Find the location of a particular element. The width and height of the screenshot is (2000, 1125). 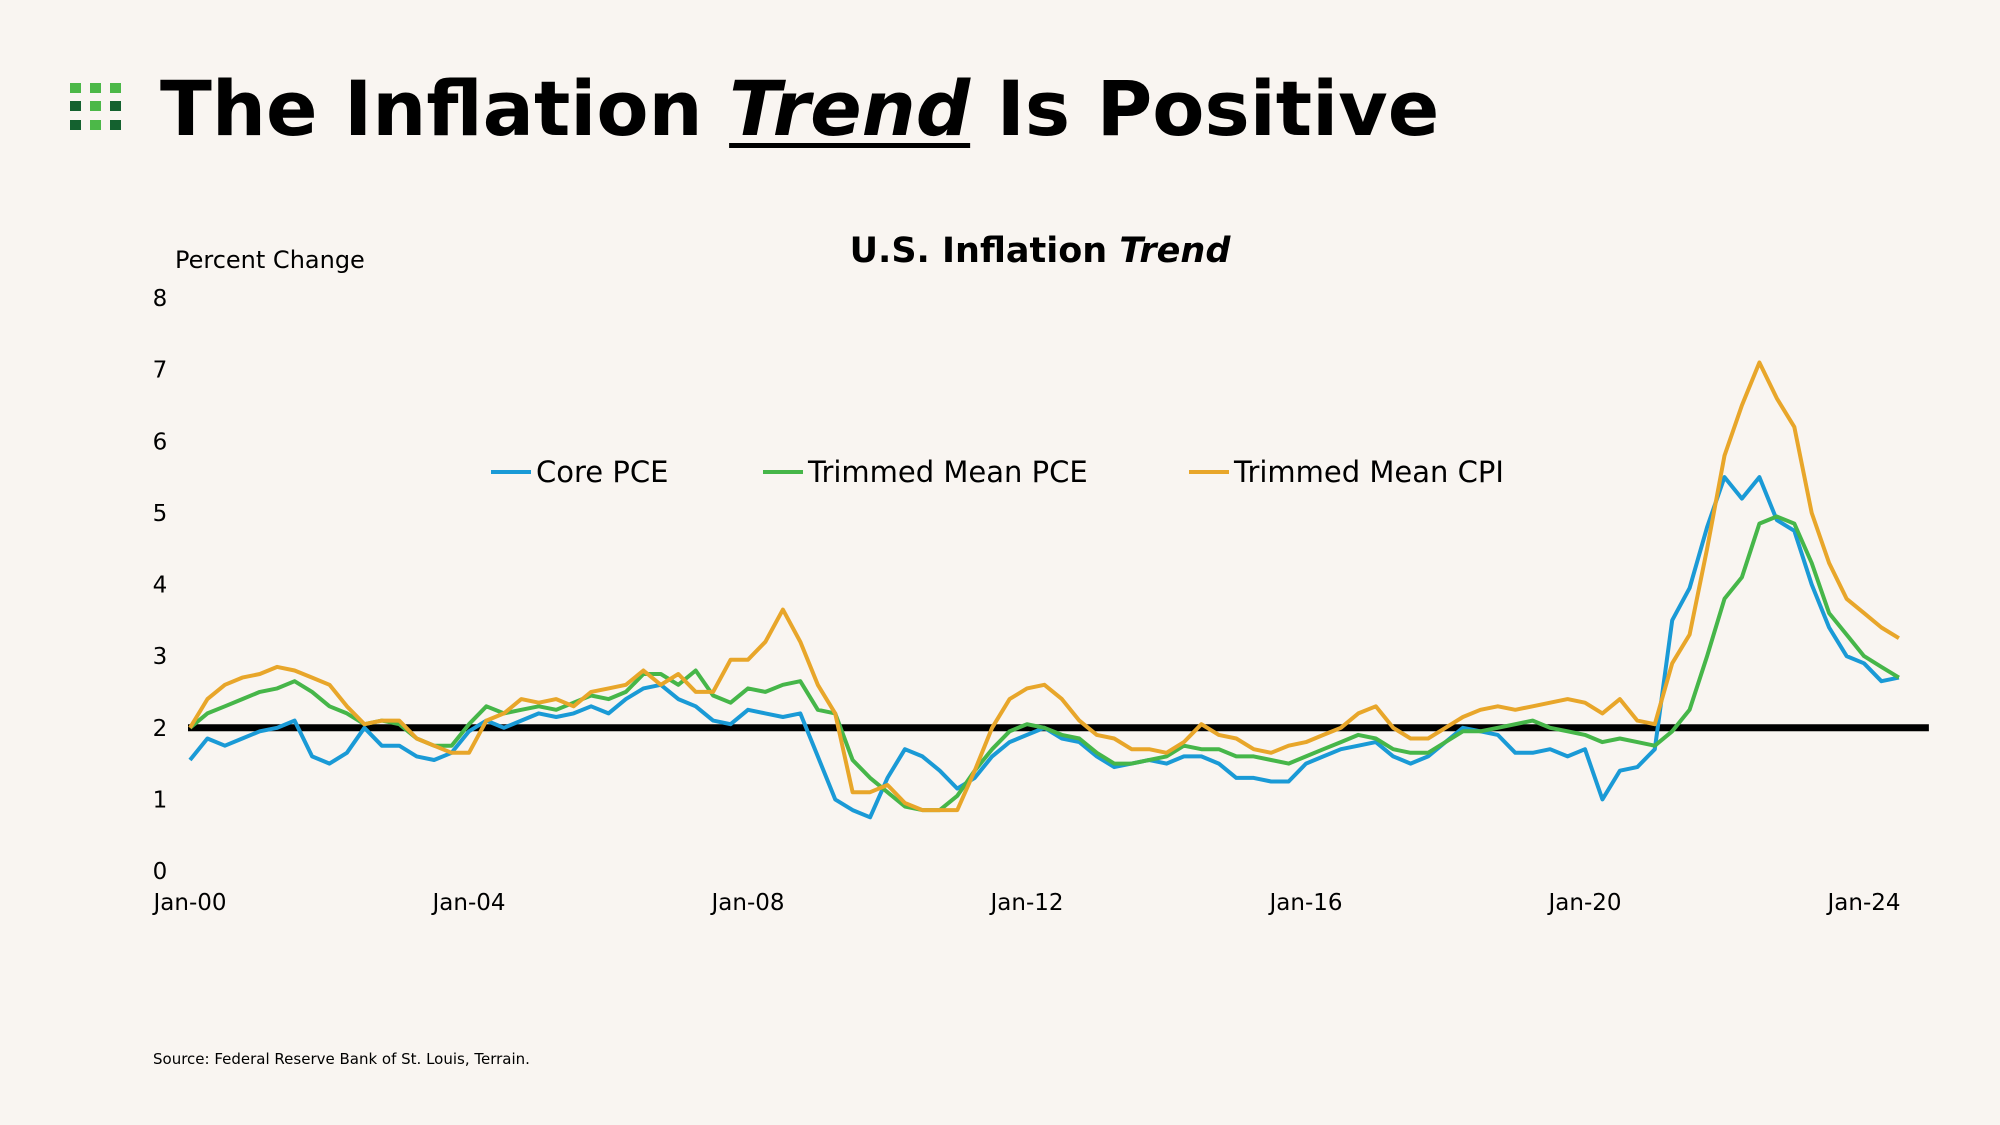

legend-label: Trimmed Mean CPI is located at coordinates (1368, 472).